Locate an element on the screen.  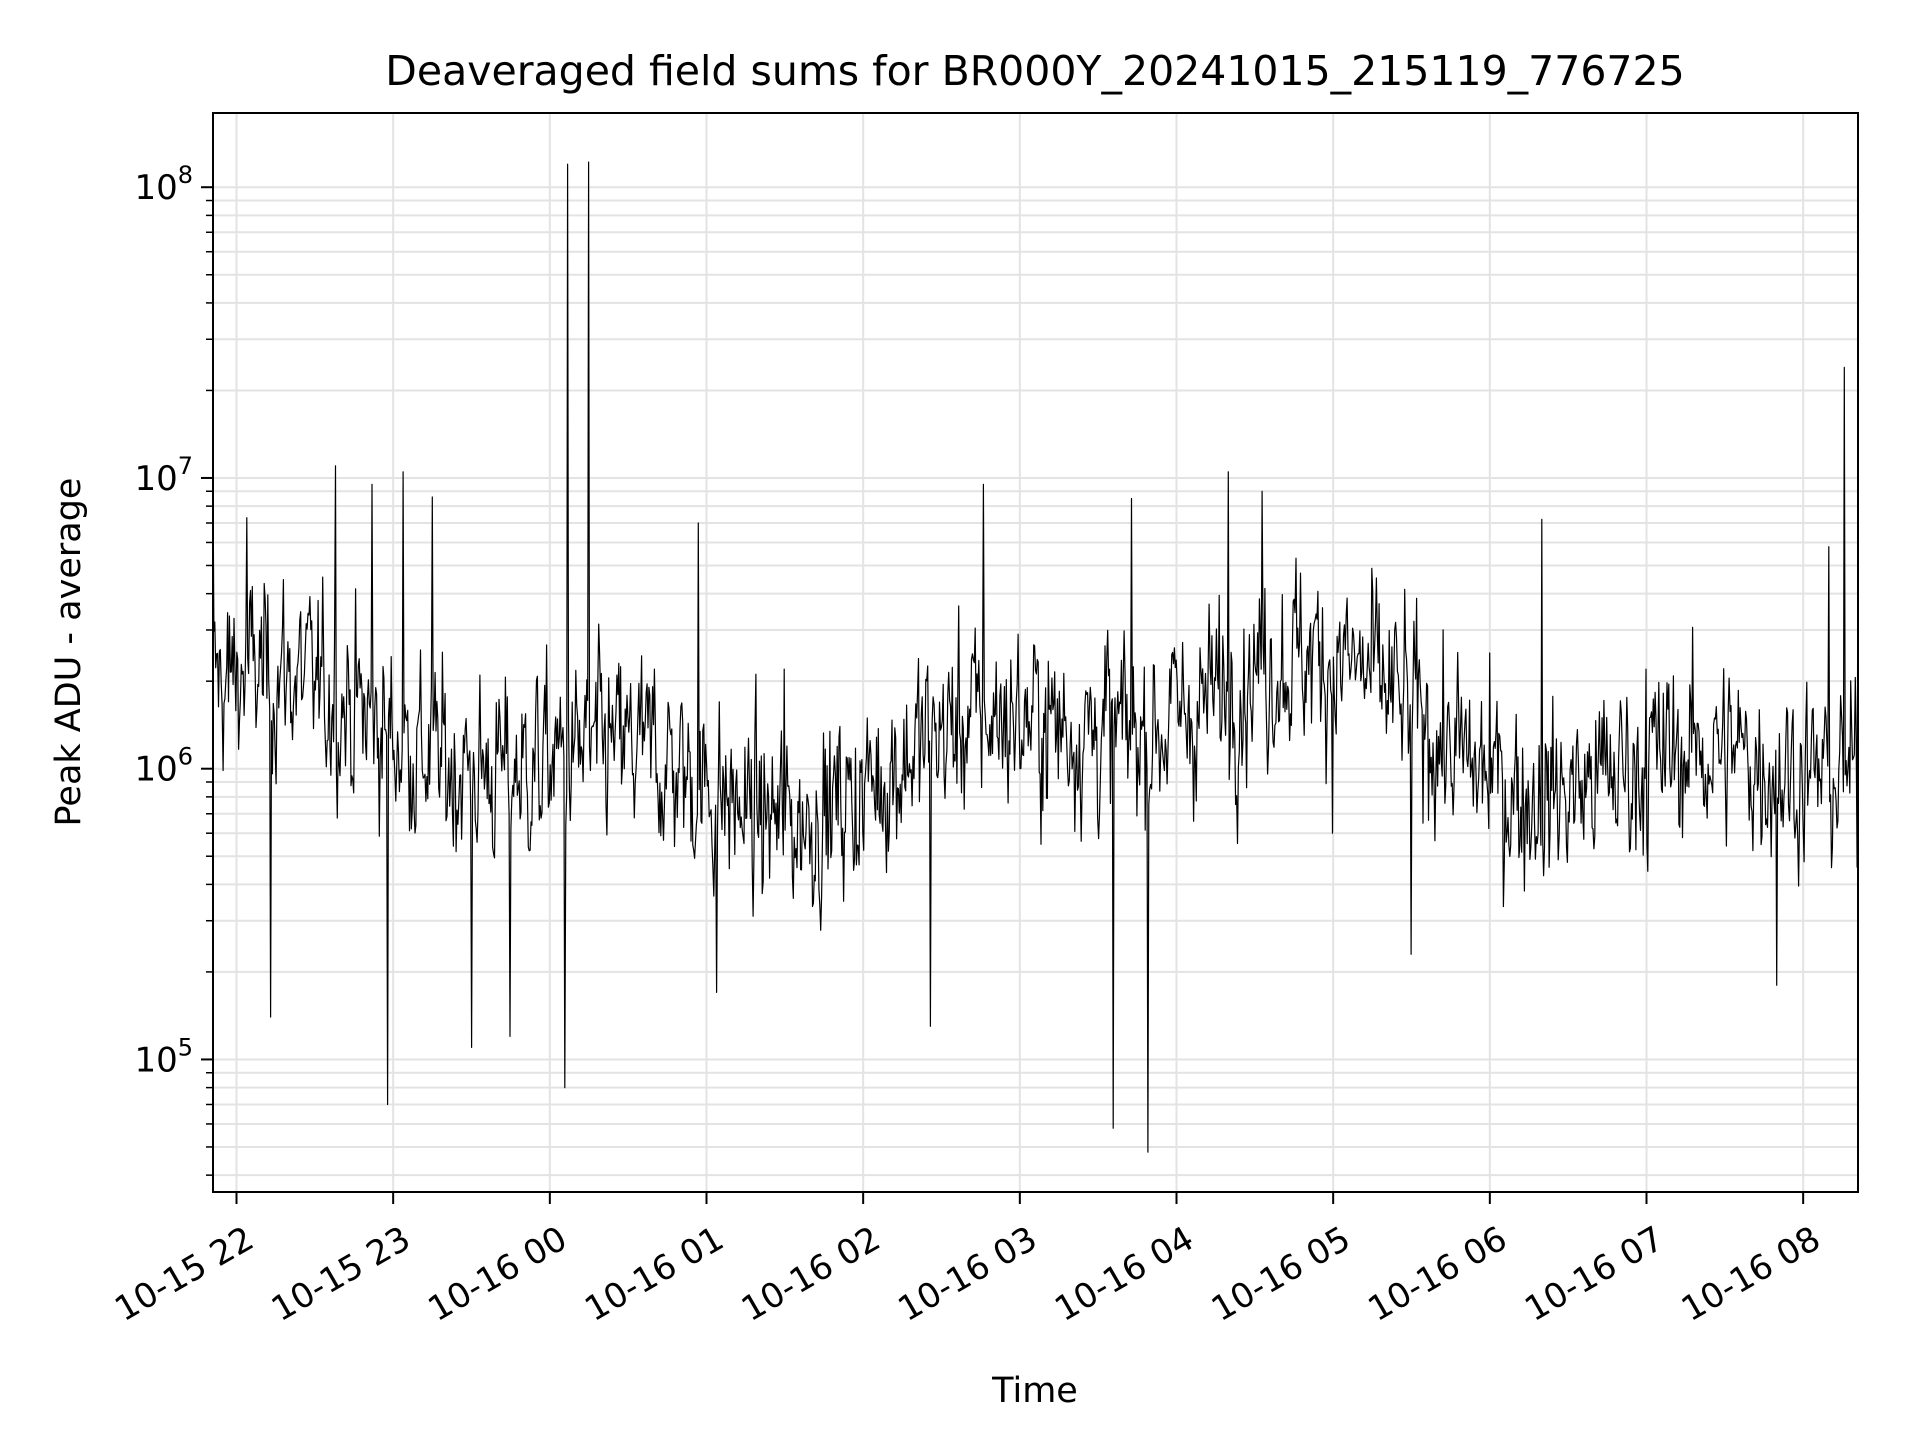
y-tick-exponent: 8 is located at coordinates (185, 175).